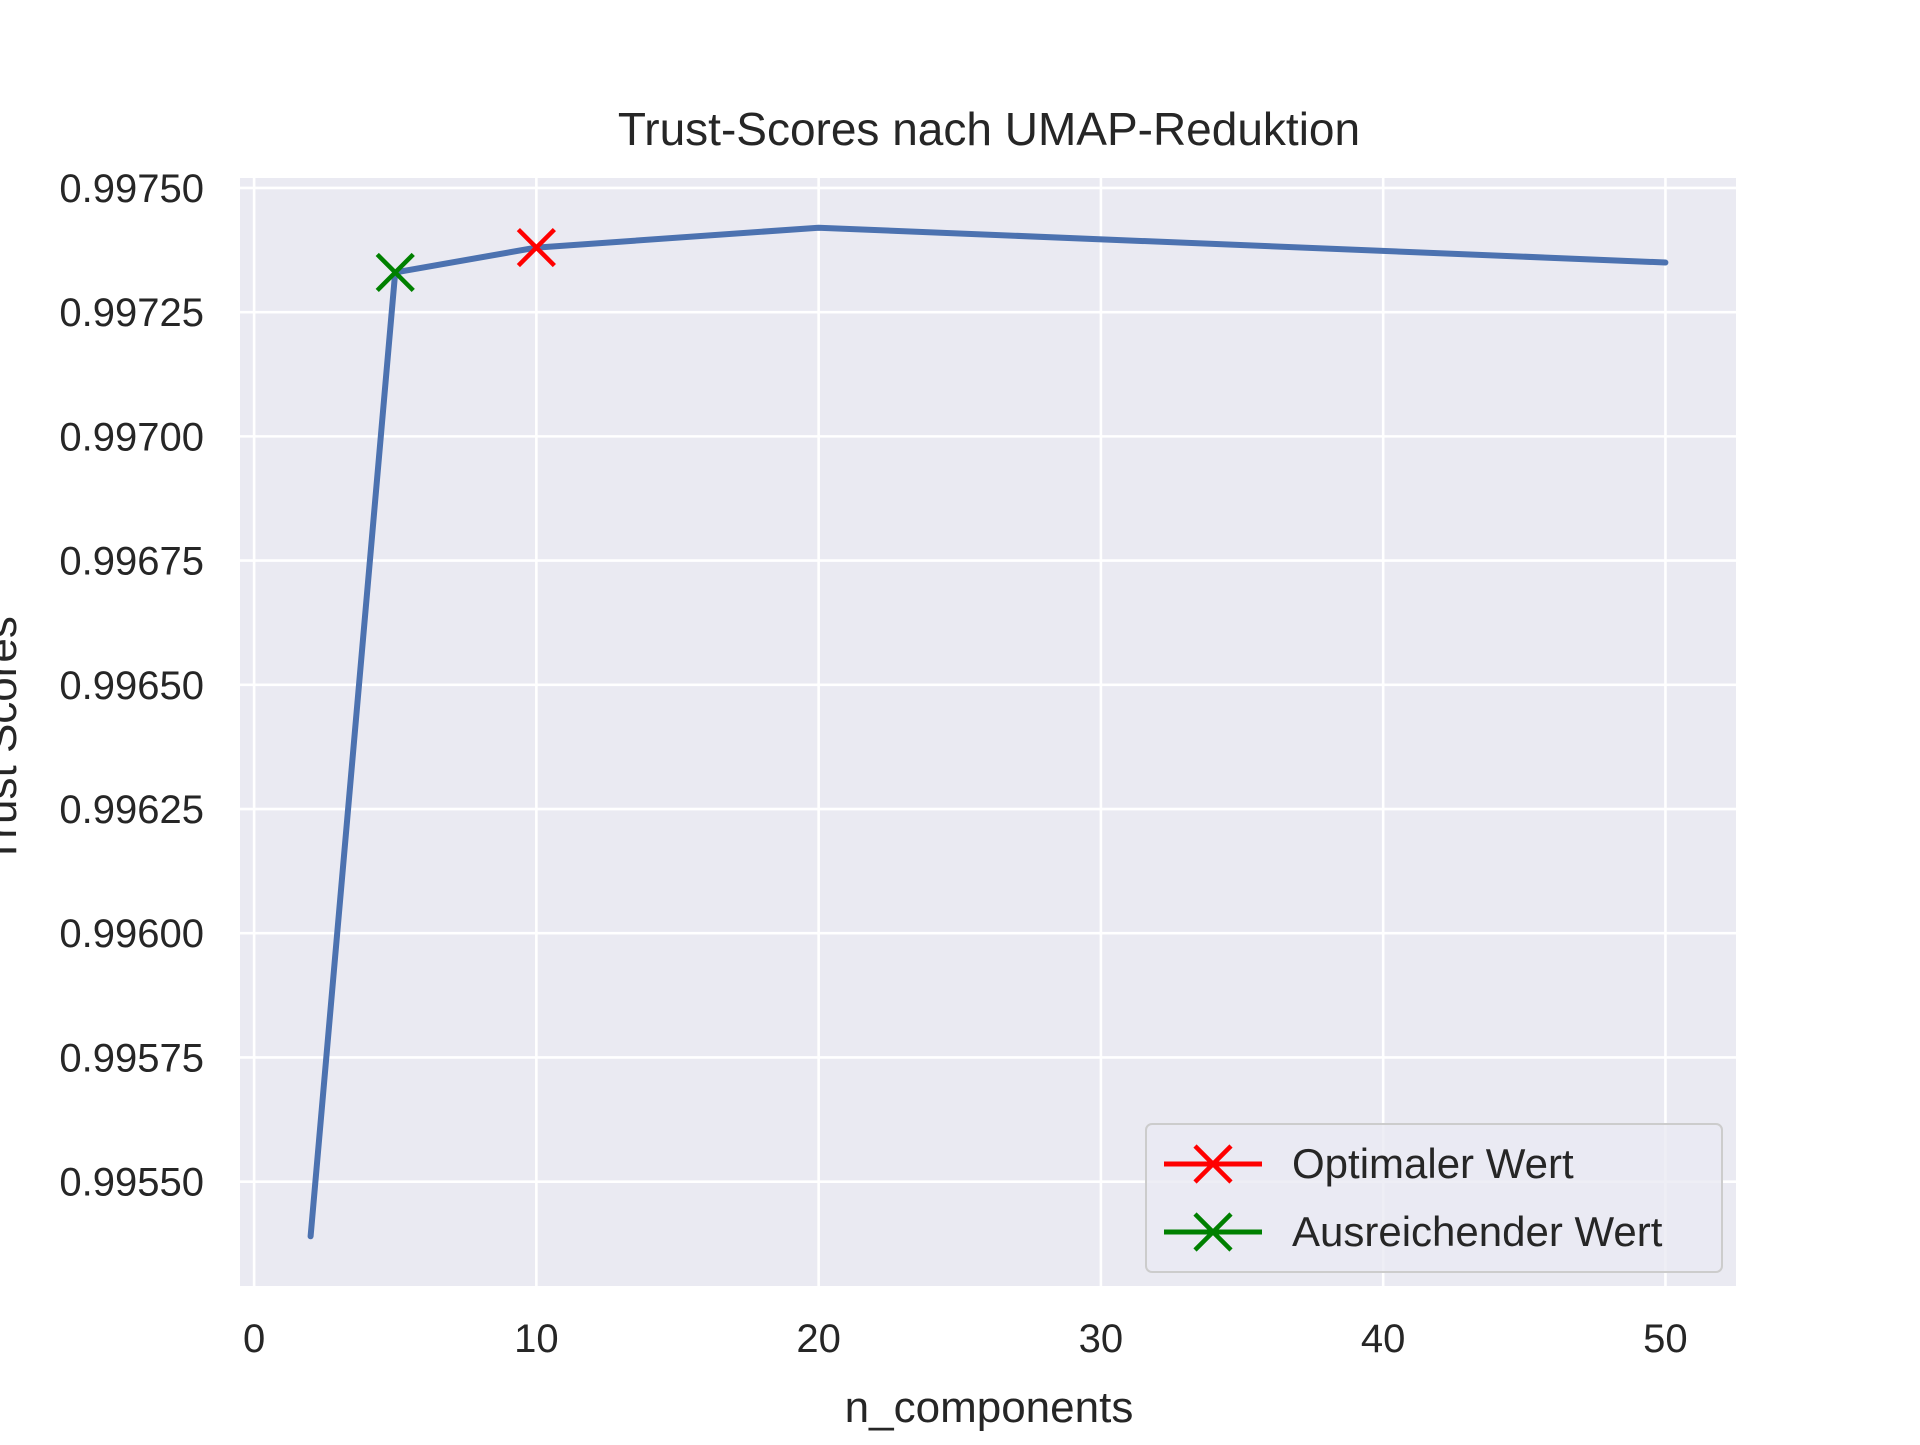 The height and width of the screenshot is (1445, 1920). Describe the element at coordinates (1665, 1339) in the screenshot. I see `x-tick-label: 50` at that location.